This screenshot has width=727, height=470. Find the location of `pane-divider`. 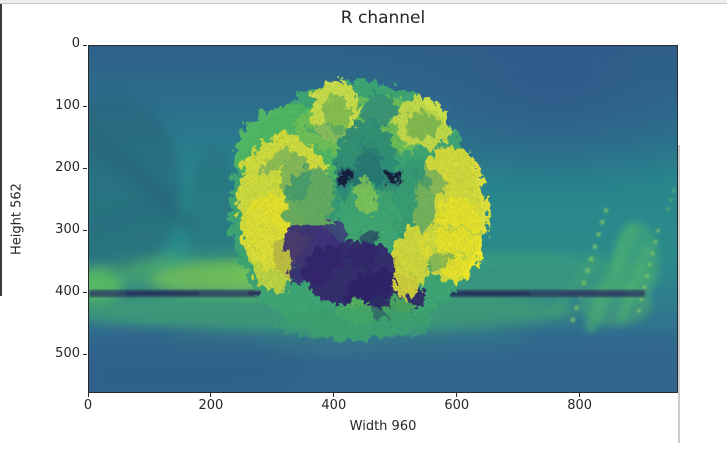

pane-divider is located at coordinates (679, 294).